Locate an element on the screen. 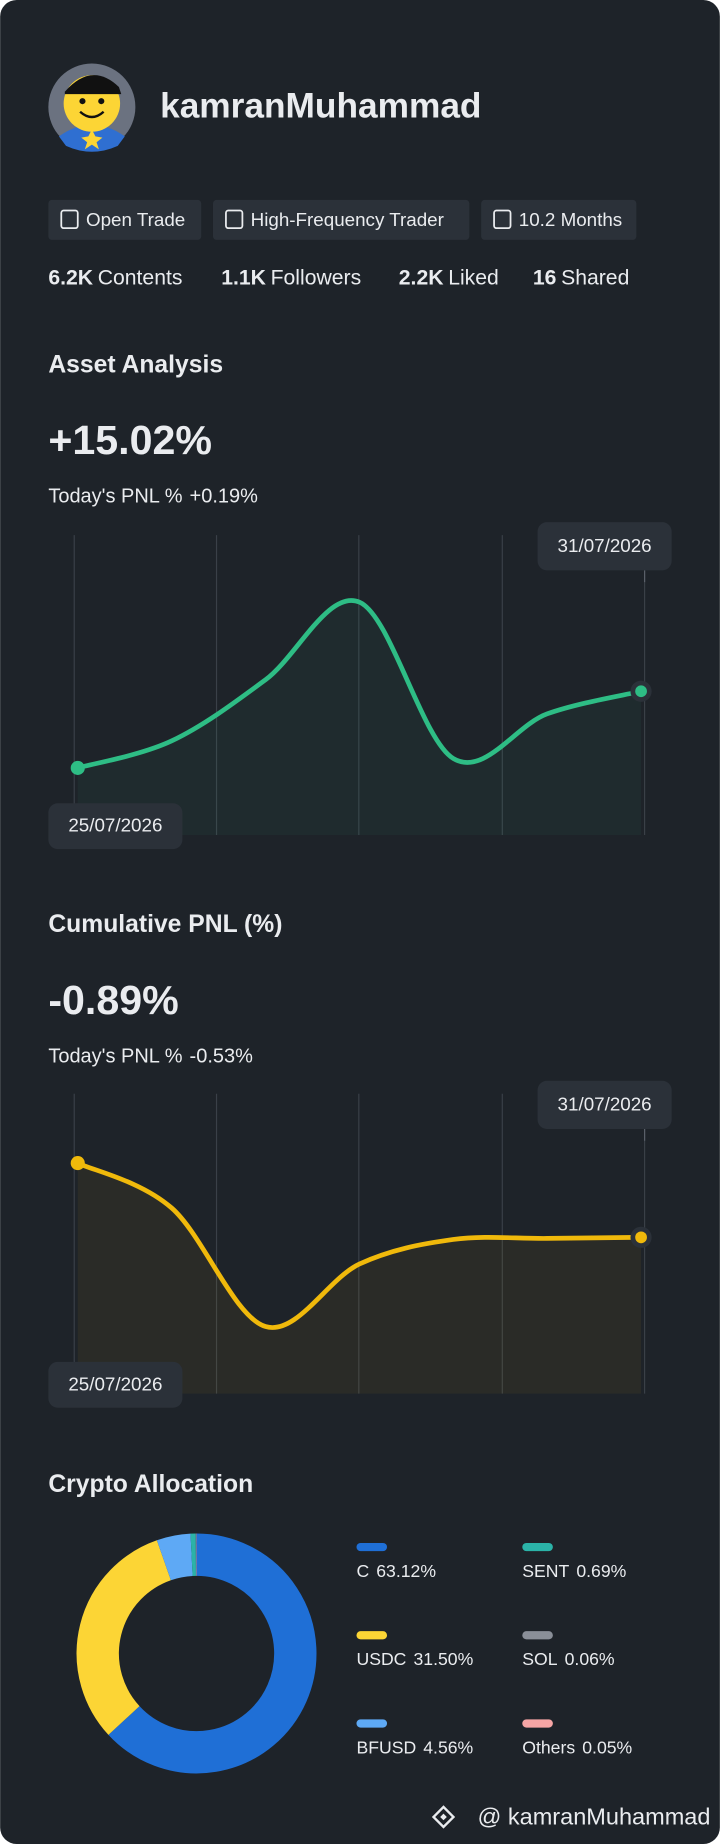 The image size is (720, 1844). legend-value: 0.69% is located at coordinates (601, 1571).